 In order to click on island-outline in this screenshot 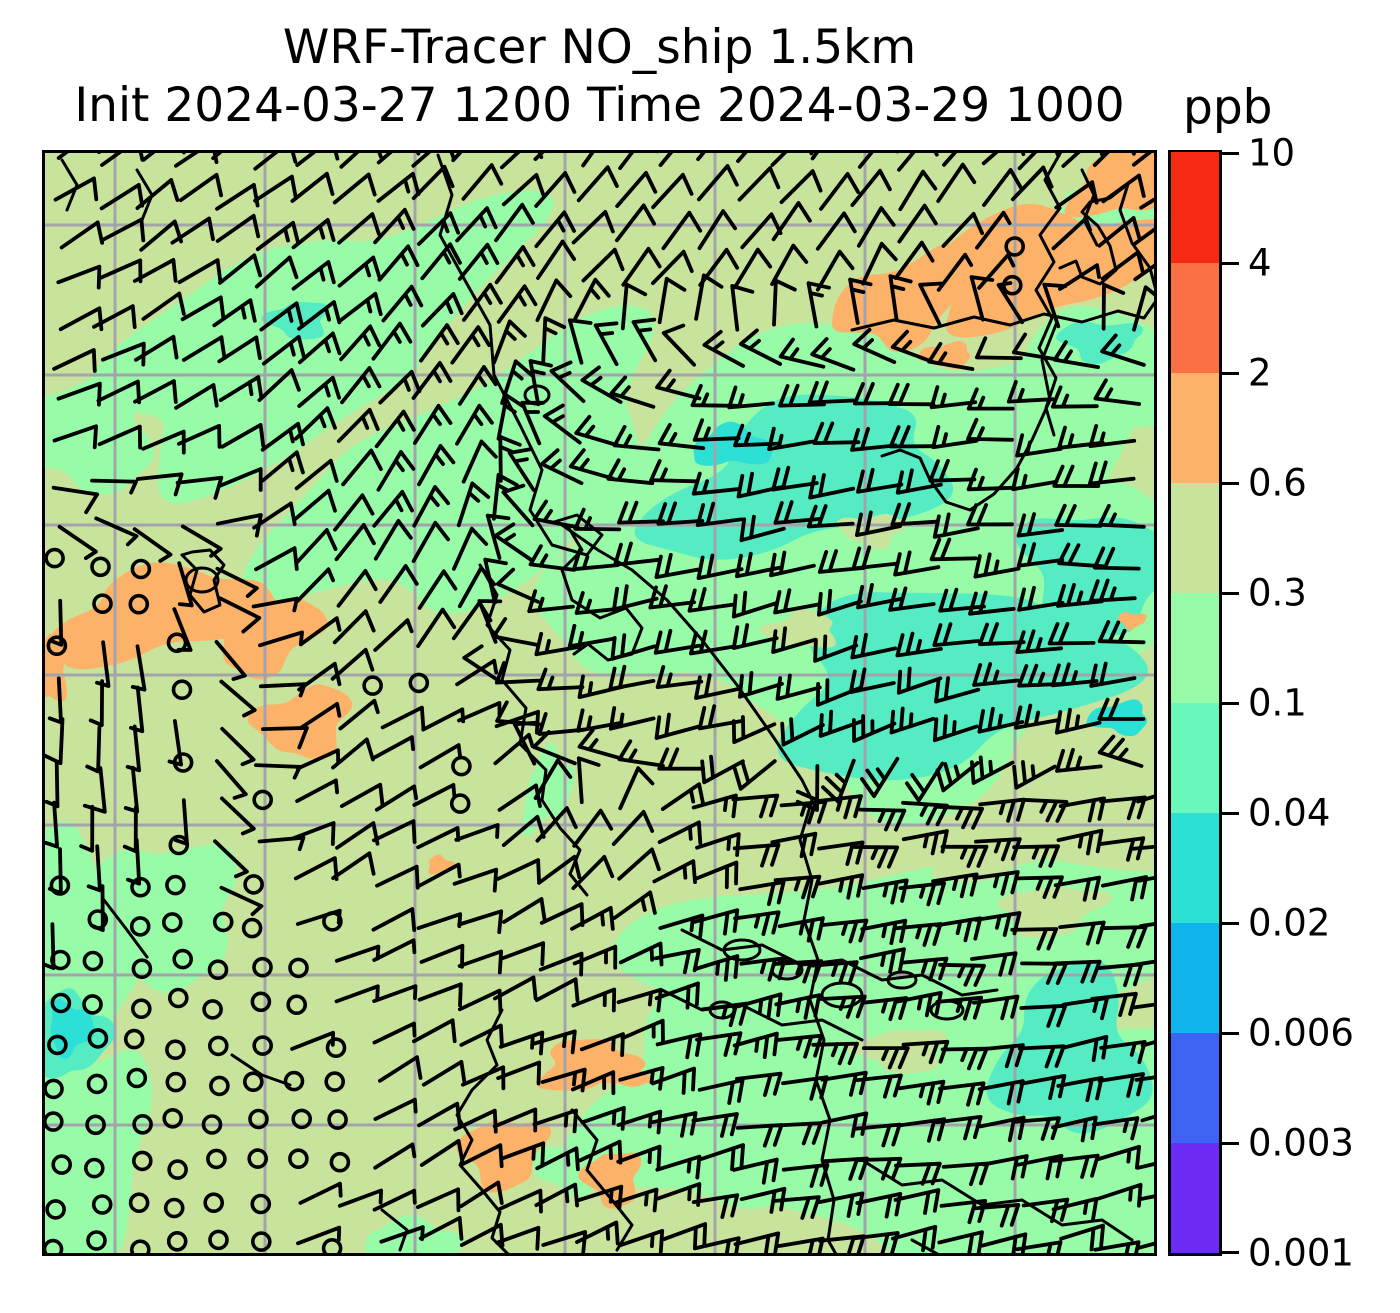, I will do `click(902, 980)`.